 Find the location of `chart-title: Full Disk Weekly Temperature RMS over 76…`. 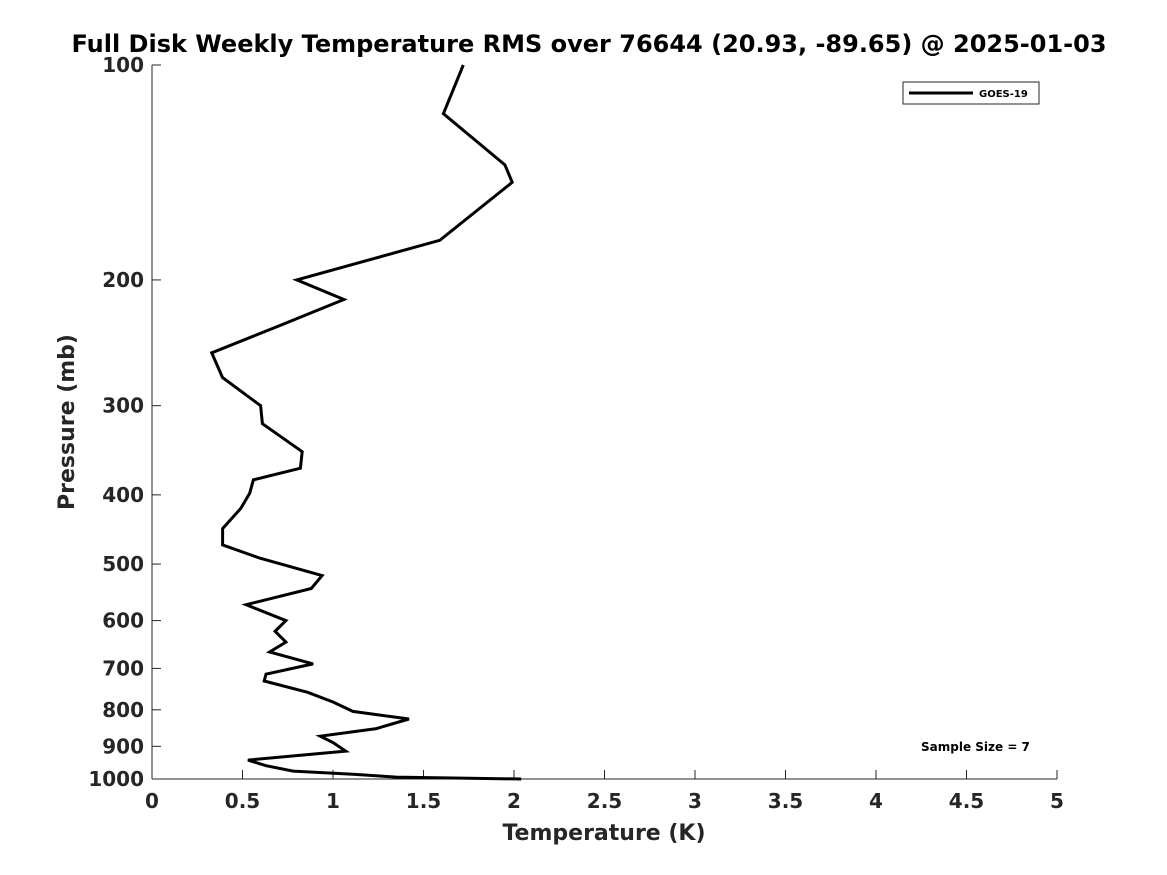

chart-title: Full Disk Weekly Temperature RMS over 76… is located at coordinates (588, 44).